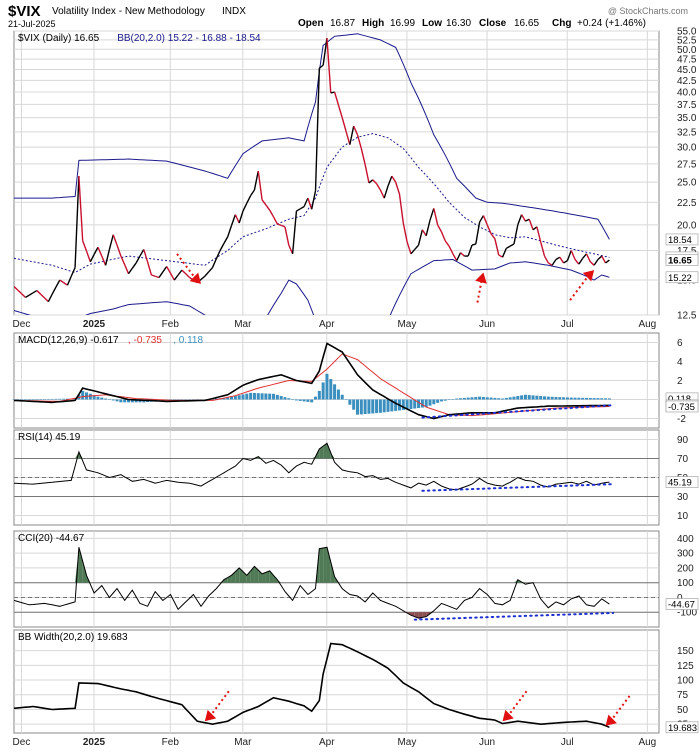 The image size is (700, 753). What do you see at coordinates (487, 742) in the screenshot?
I see `x-axis-label: Jun` at bounding box center [487, 742].